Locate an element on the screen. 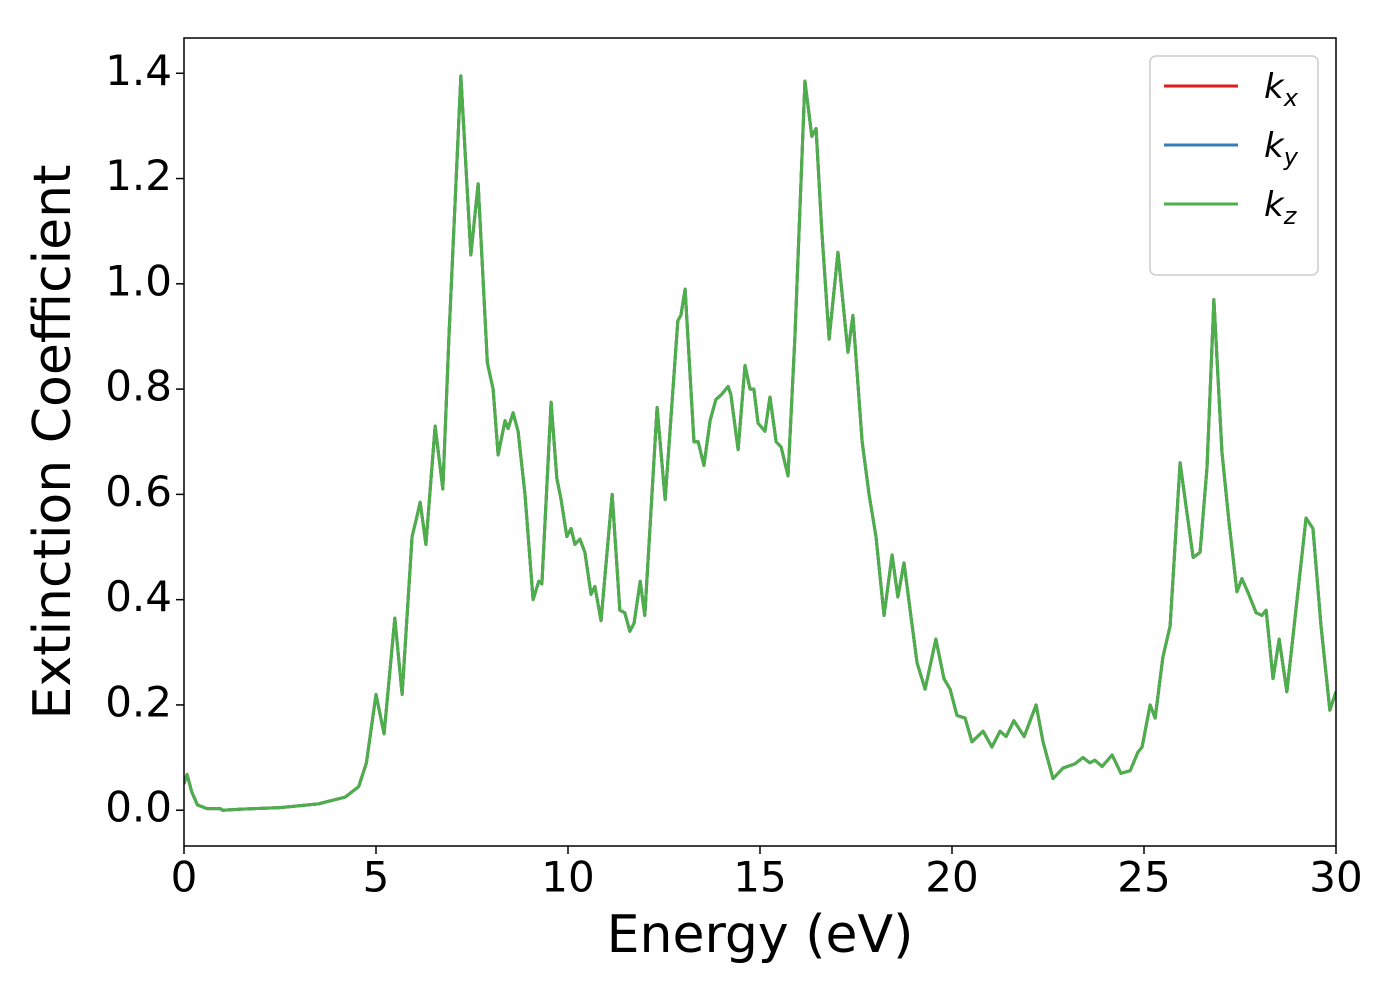 This screenshot has height=1004, width=1400. x-tick-label: 0 is located at coordinates (184, 877).